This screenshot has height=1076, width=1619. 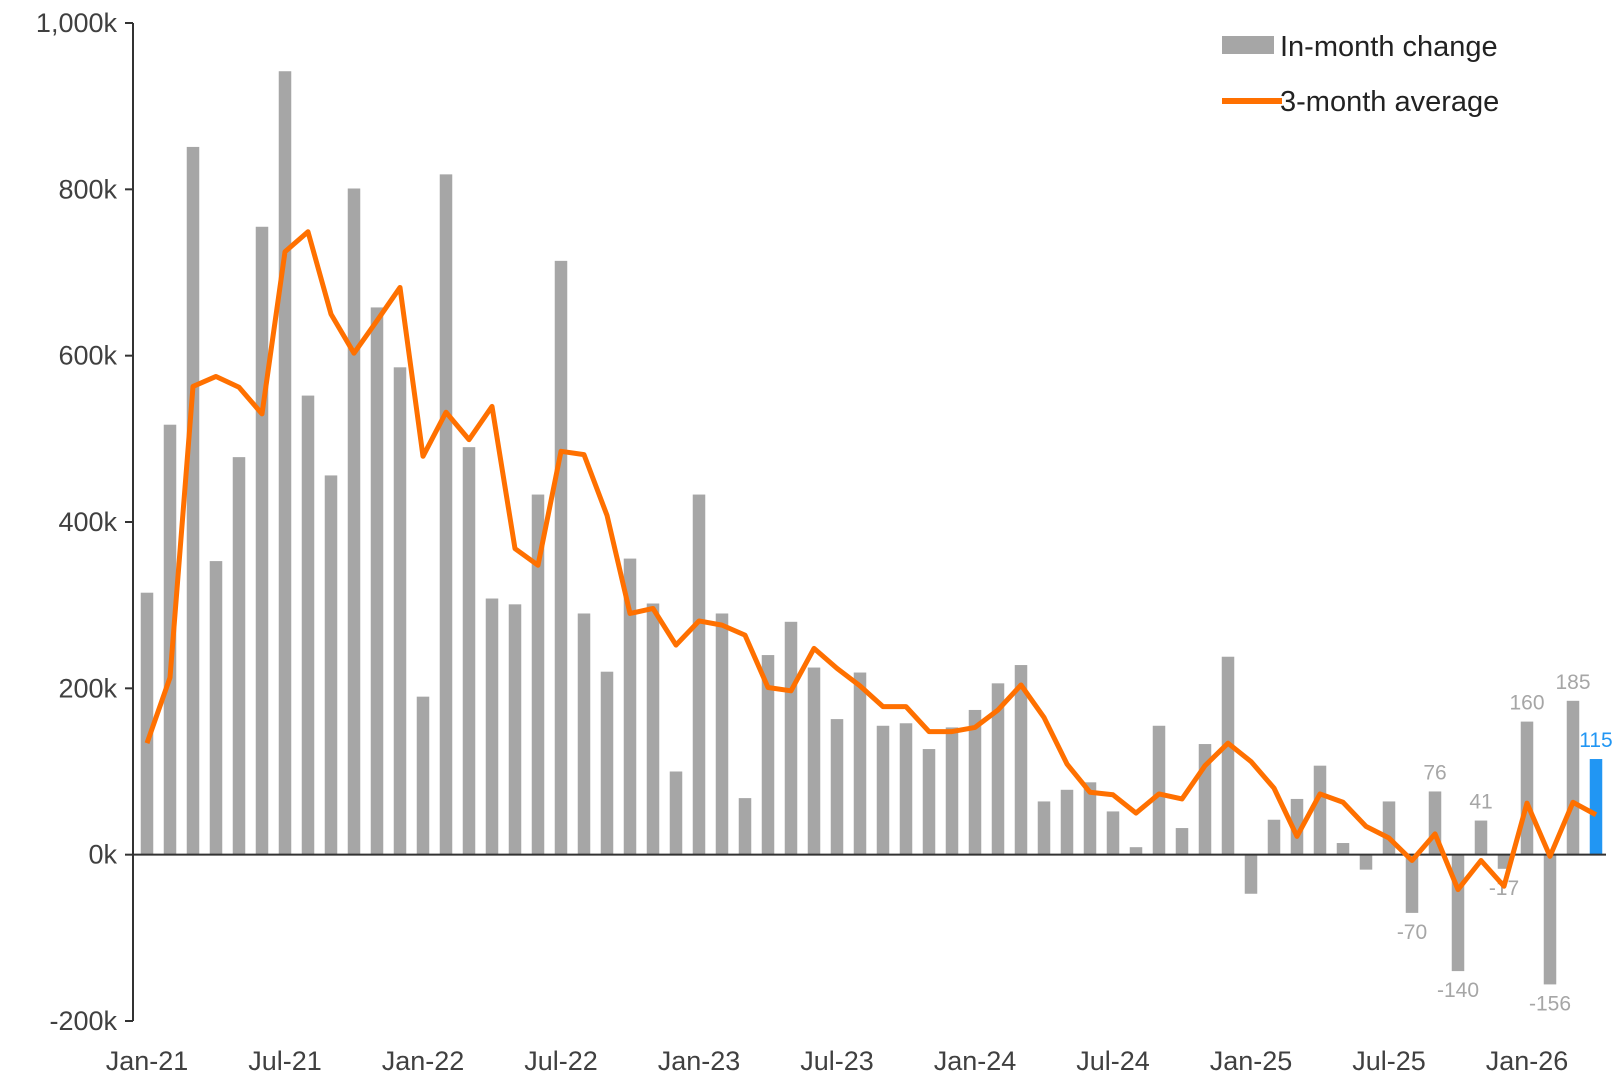 What do you see at coordinates (1389, 1061) in the screenshot?
I see `x-tick-label: Jul-25` at bounding box center [1389, 1061].